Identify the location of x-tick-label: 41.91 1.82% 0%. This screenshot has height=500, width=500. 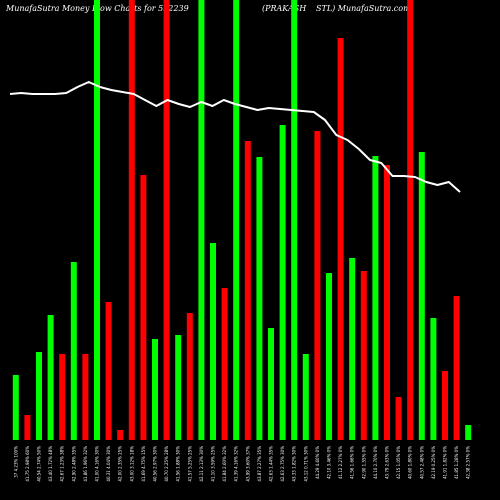
(445, 462).